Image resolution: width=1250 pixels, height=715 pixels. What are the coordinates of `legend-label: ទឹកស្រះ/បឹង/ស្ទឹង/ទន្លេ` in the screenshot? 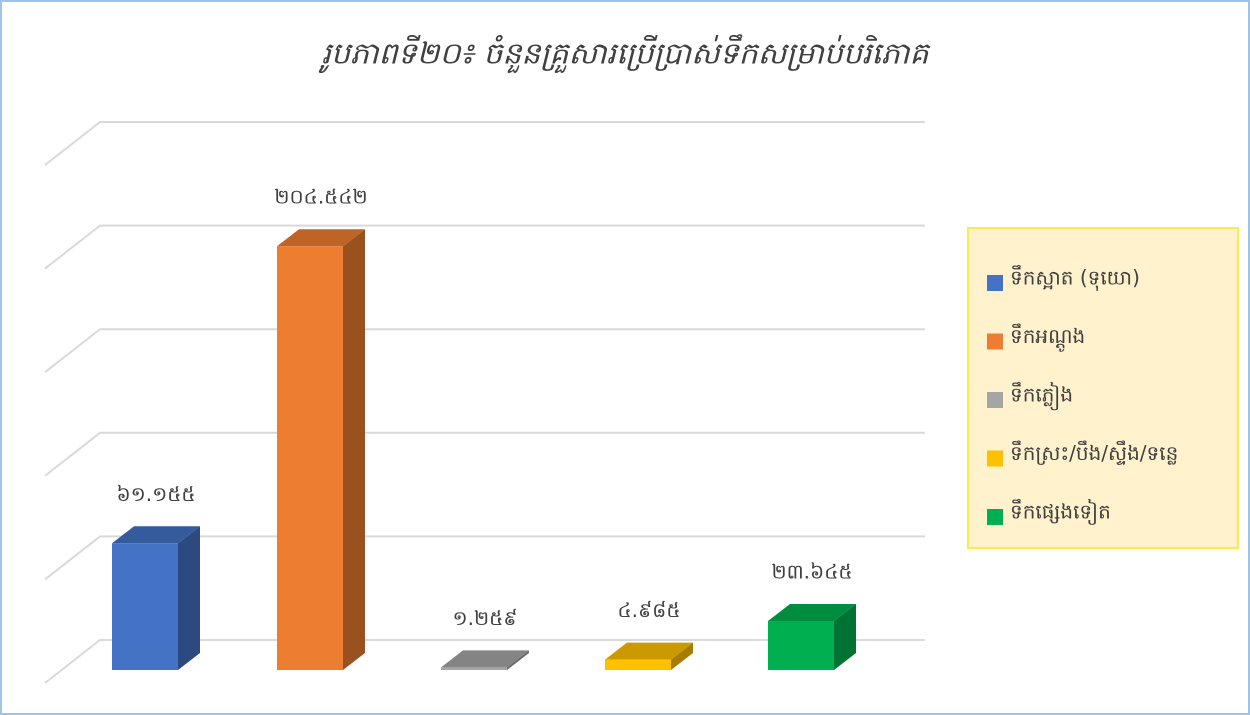 It's located at (1094, 452).